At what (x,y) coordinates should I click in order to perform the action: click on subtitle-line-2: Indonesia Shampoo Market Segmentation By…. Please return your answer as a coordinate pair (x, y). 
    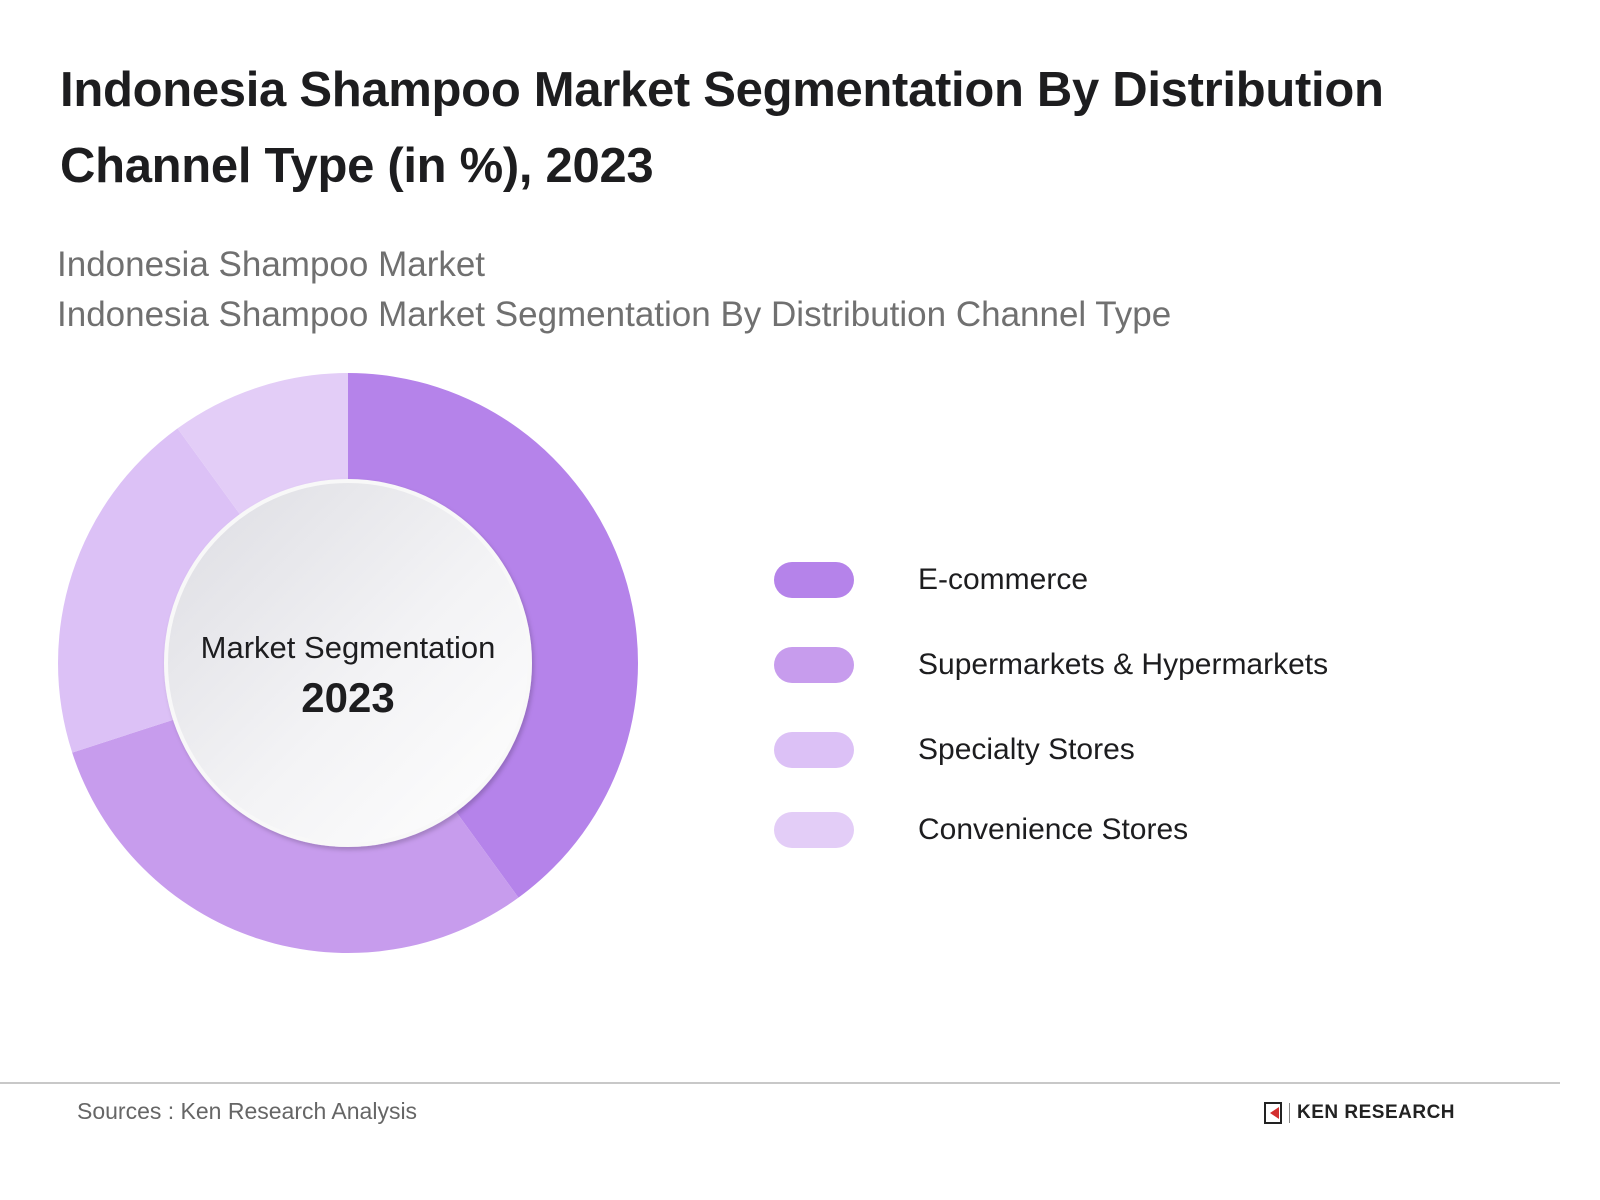
    Looking at the image, I should click on (614, 314).